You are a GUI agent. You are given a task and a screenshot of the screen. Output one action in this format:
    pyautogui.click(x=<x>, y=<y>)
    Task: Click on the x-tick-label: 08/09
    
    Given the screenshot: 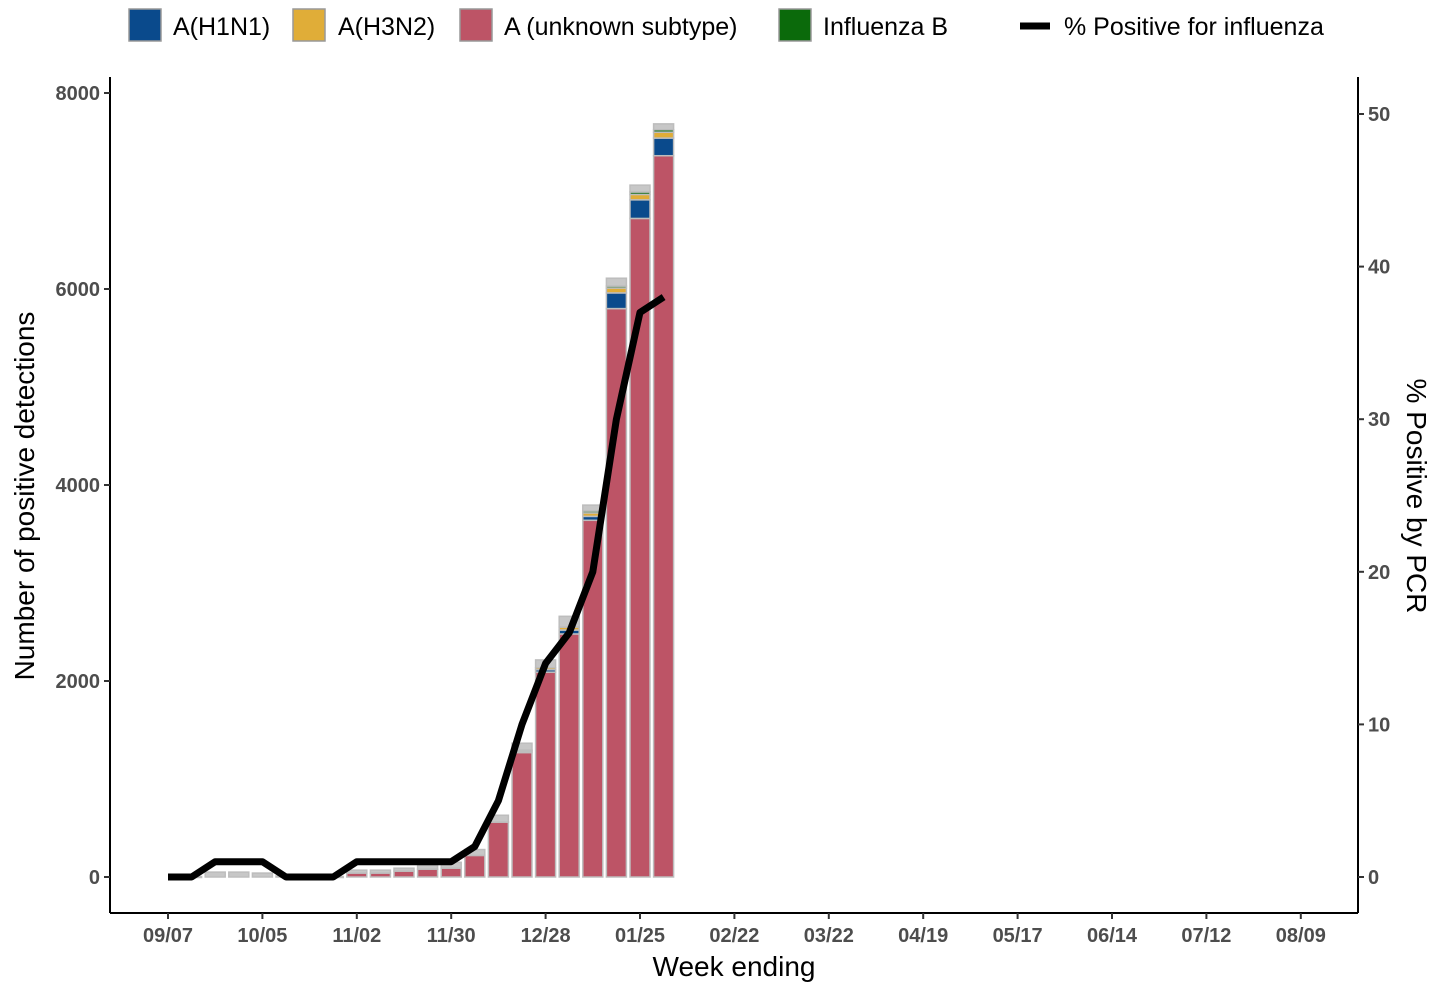 What is the action you would take?
    pyautogui.click(x=1301, y=936)
    